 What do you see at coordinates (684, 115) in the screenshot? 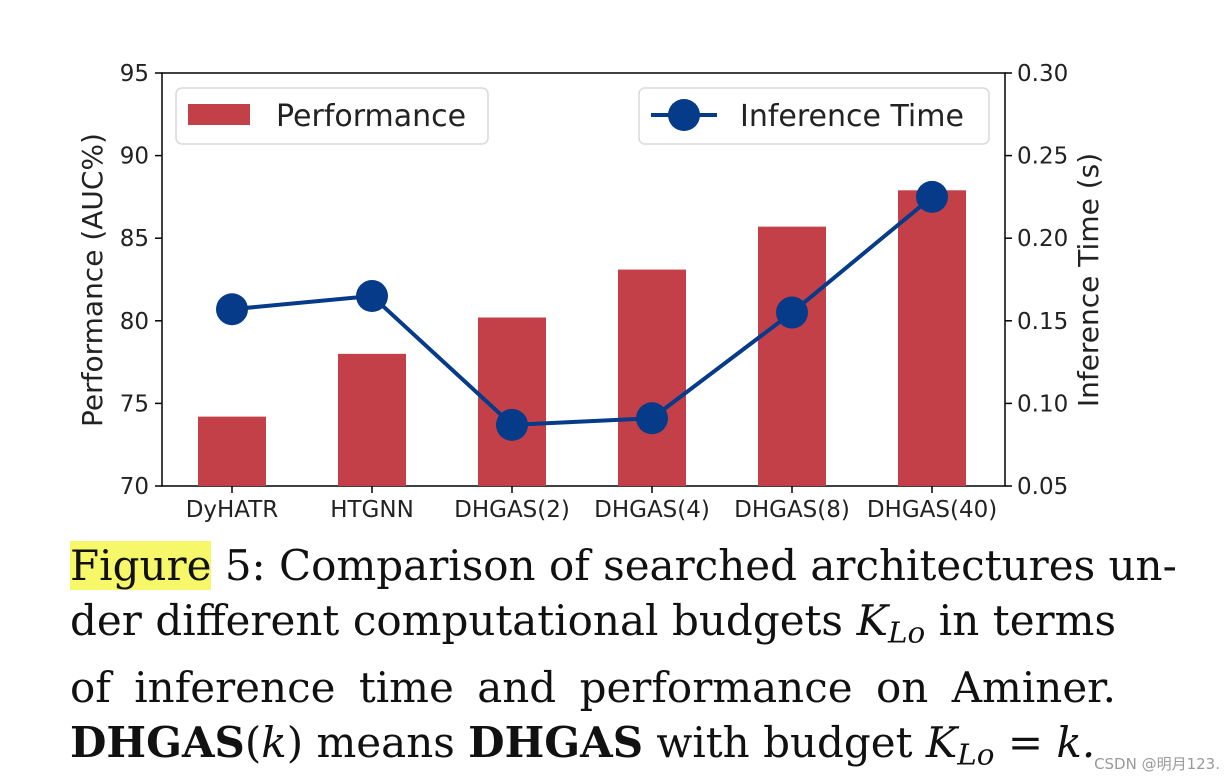
I see `legend-marker-inference-time` at bounding box center [684, 115].